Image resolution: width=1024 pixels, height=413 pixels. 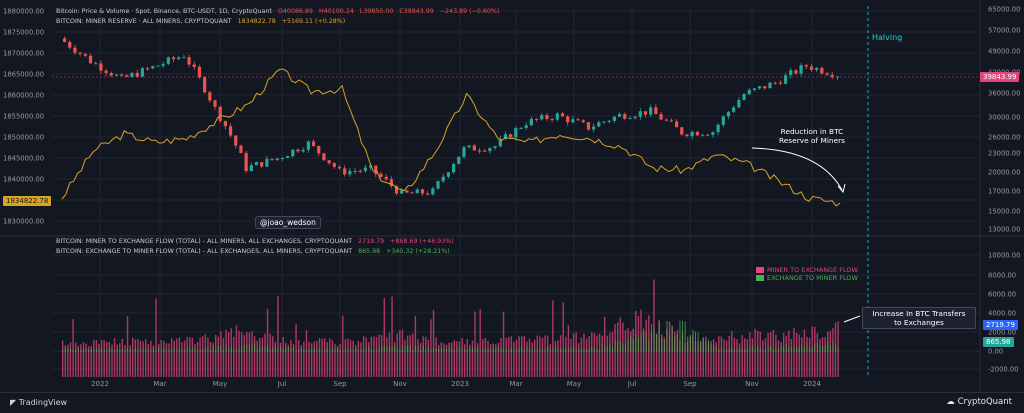 I want to click on cryptoquant-icon: ☁, so click(x=952, y=402).